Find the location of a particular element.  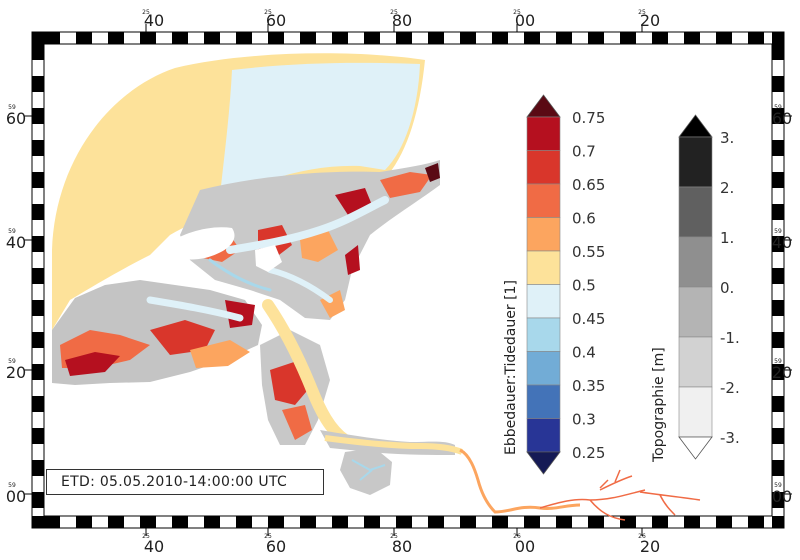

colorbar-topo-label: 1. is located at coordinates (727, 238).